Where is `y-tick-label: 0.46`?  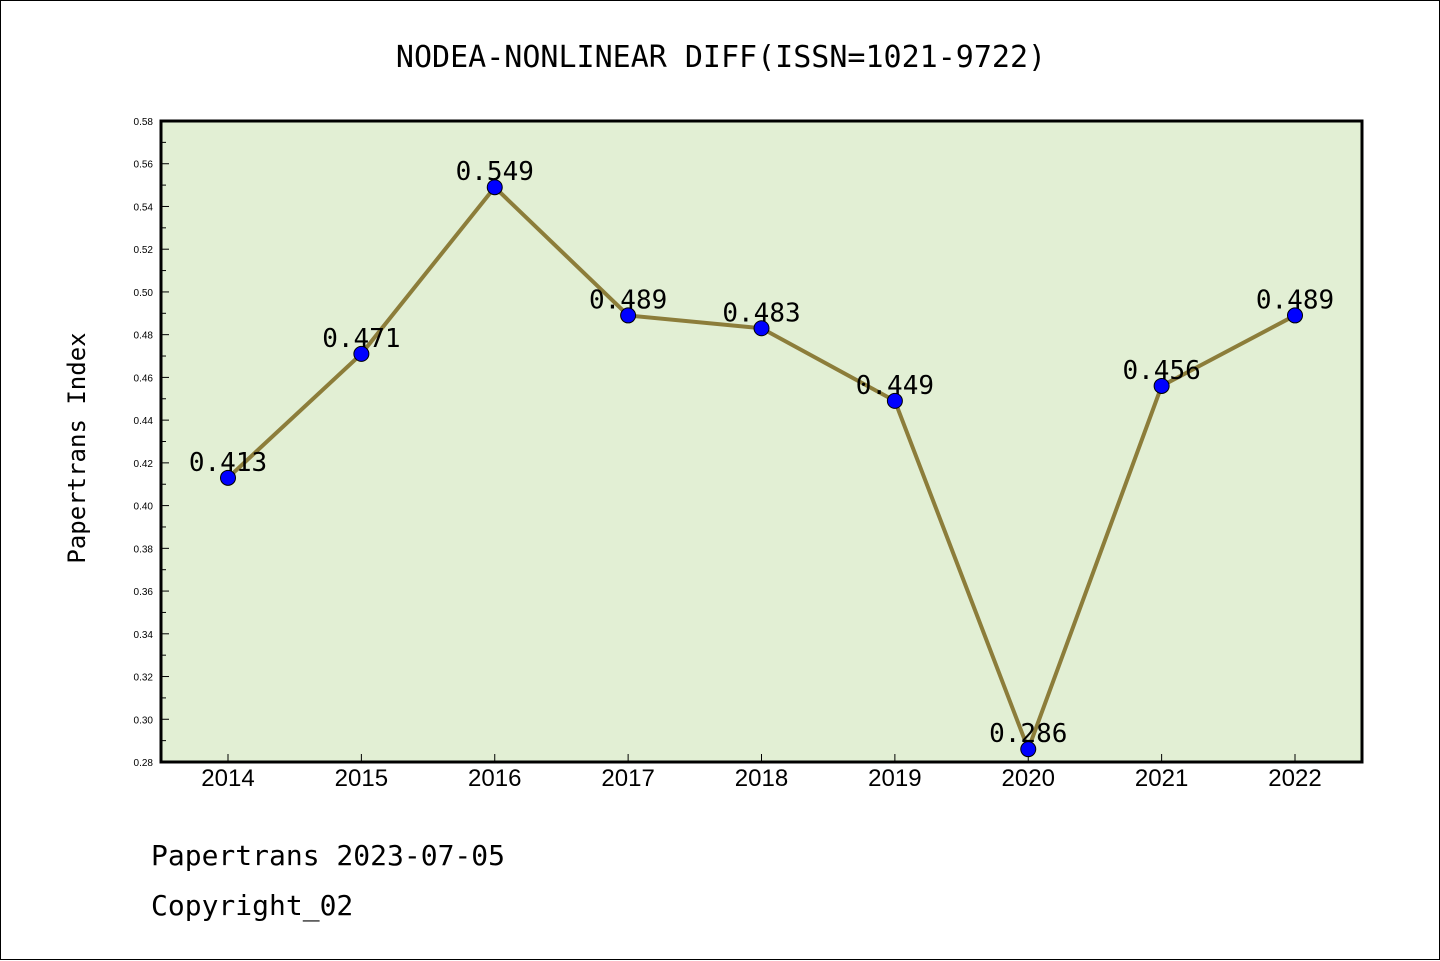
y-tick-label: 0.46 is located at coordinates (144, 378).